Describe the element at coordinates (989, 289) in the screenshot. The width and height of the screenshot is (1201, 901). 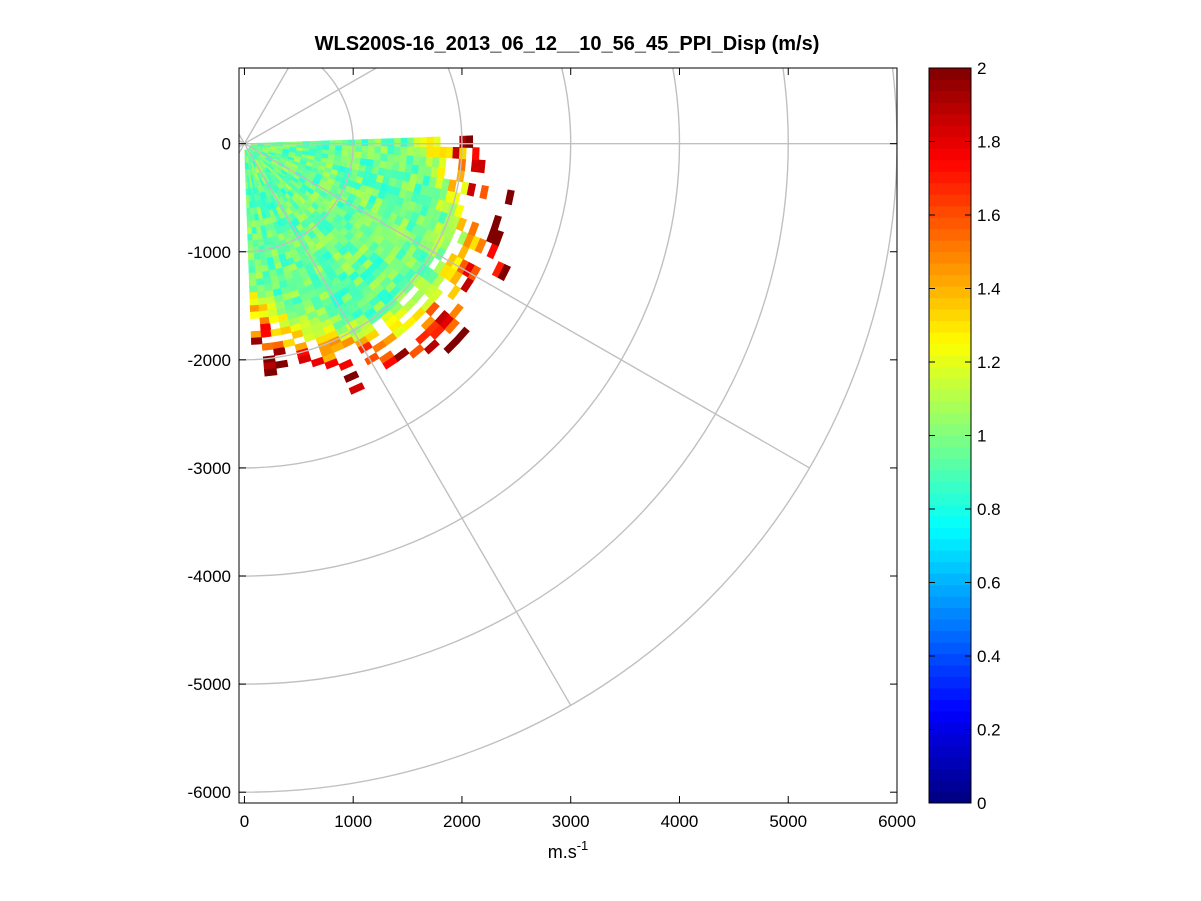
I see `colorbar-tick-label: 1.4` at that location.